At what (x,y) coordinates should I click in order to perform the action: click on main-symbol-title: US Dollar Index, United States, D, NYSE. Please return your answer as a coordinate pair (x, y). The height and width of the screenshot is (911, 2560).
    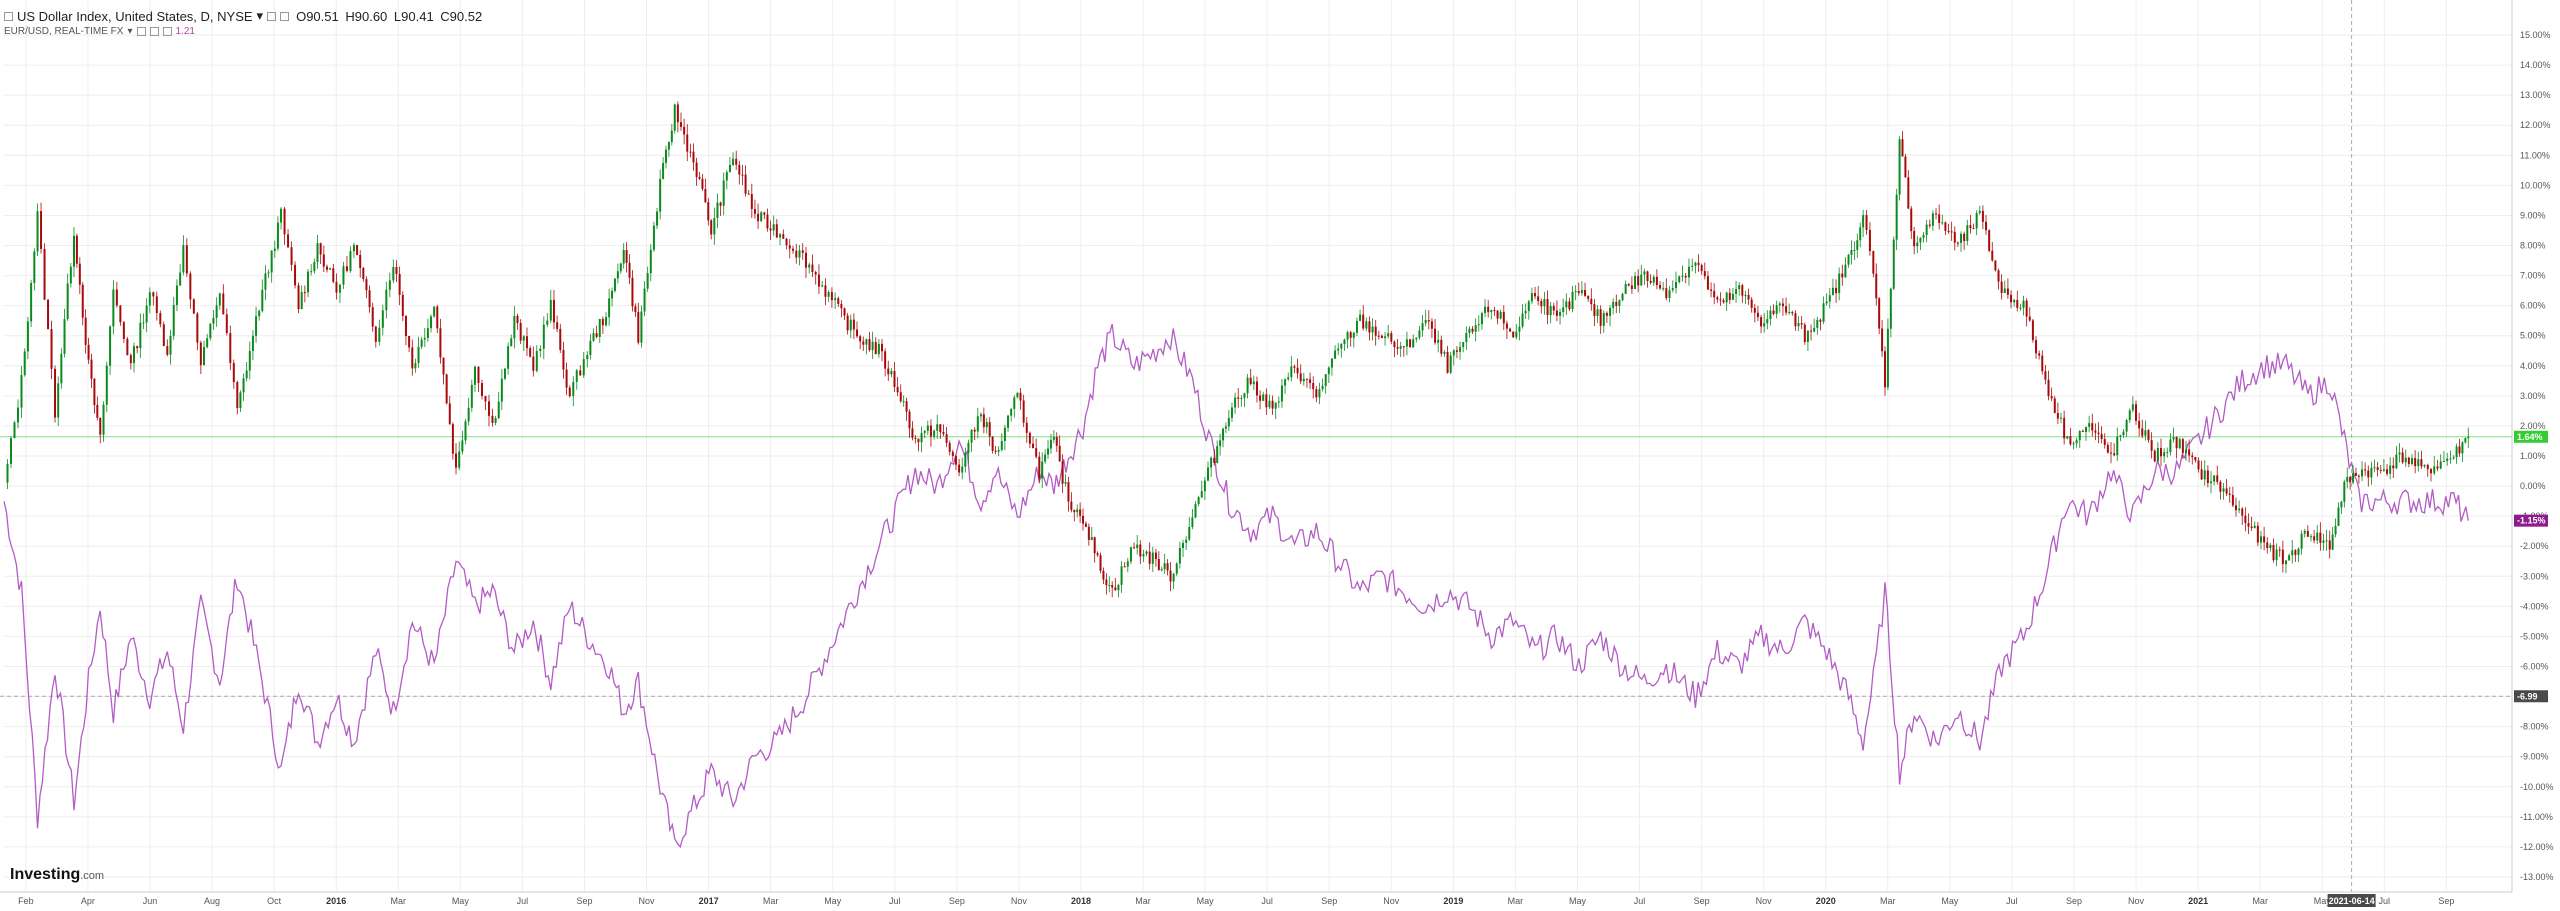
    Looking at the image, I should click on (135, 16).